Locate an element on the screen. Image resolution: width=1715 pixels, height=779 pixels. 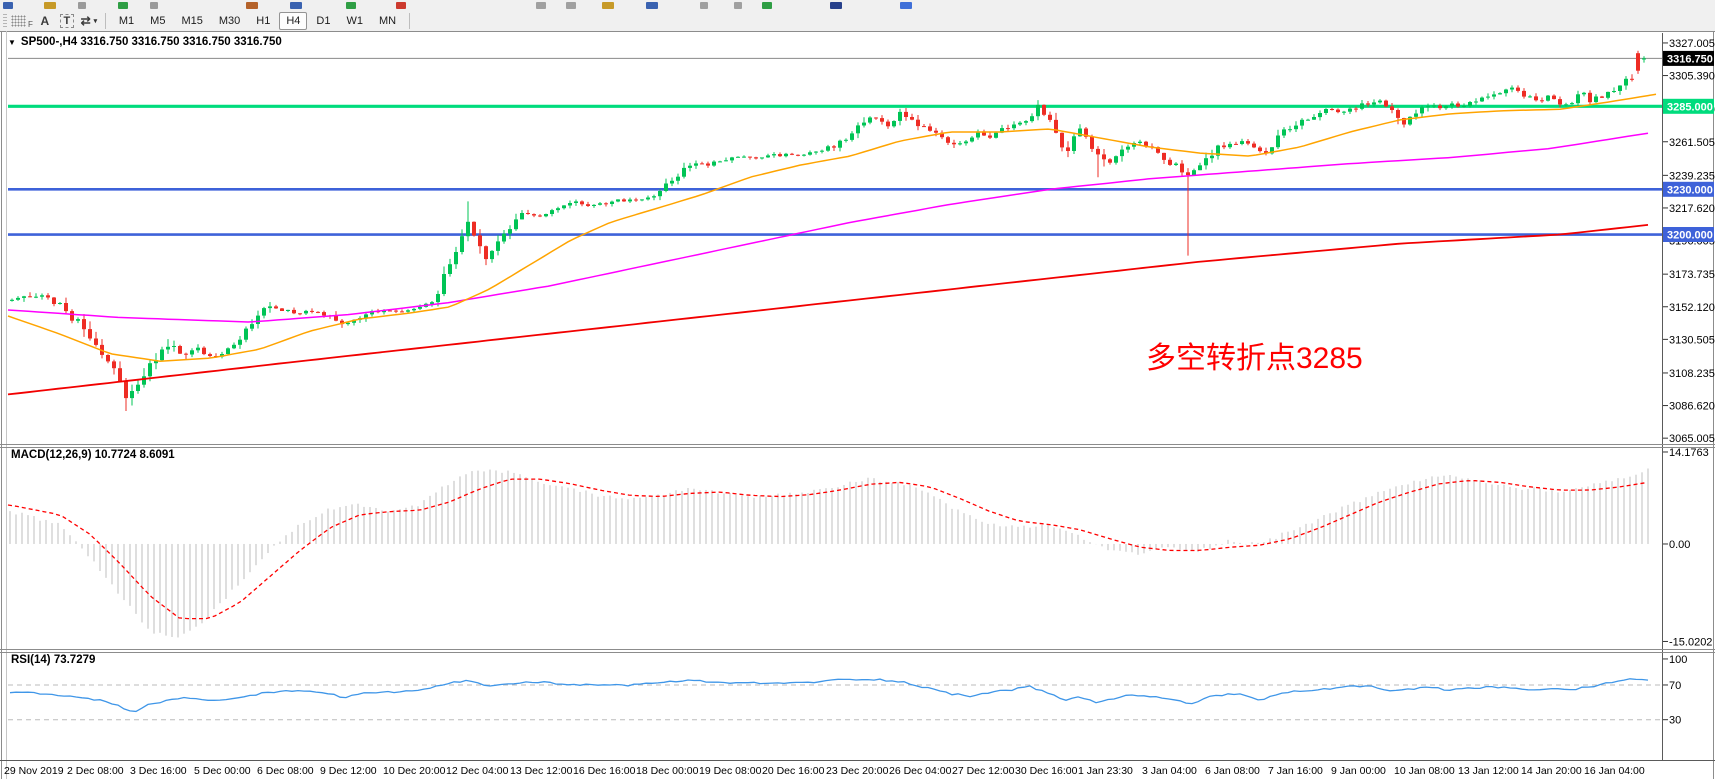
timeframe-button-M15: M15 is located at coordinates (192, 20).